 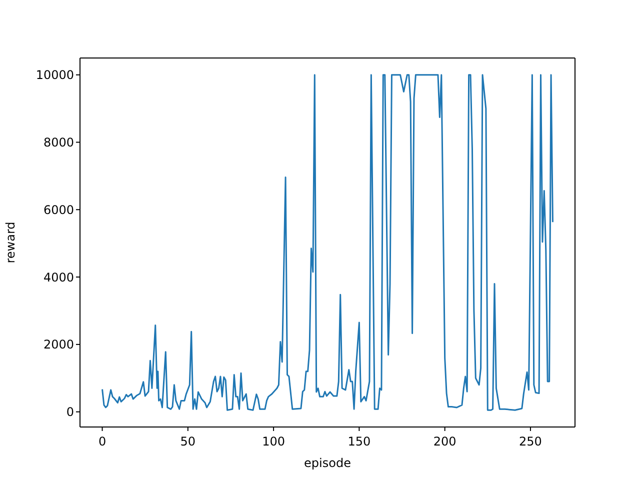 What do you see at coordinates (70, 412) in the screenshot?
I see `y-tick-label: 0` at bounding box center [70, 412].